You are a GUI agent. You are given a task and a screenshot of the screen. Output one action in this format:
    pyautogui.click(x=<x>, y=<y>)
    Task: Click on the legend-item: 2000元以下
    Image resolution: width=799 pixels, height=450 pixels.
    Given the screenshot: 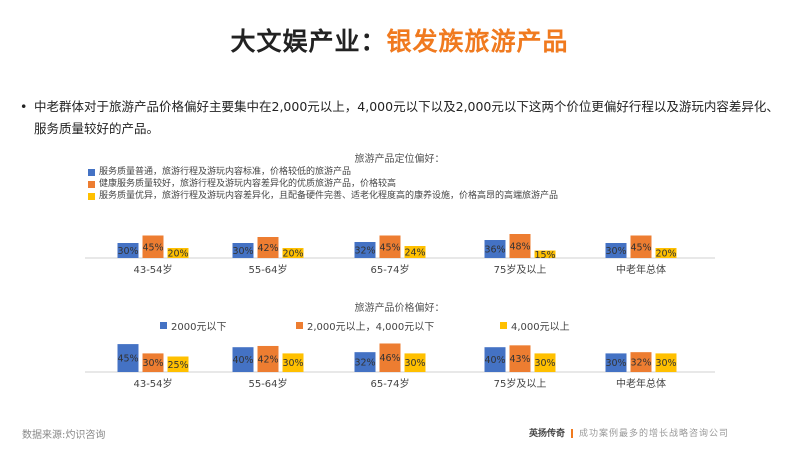 What is the action you would take?
    pyautogui.click(x=193, y=325)
    